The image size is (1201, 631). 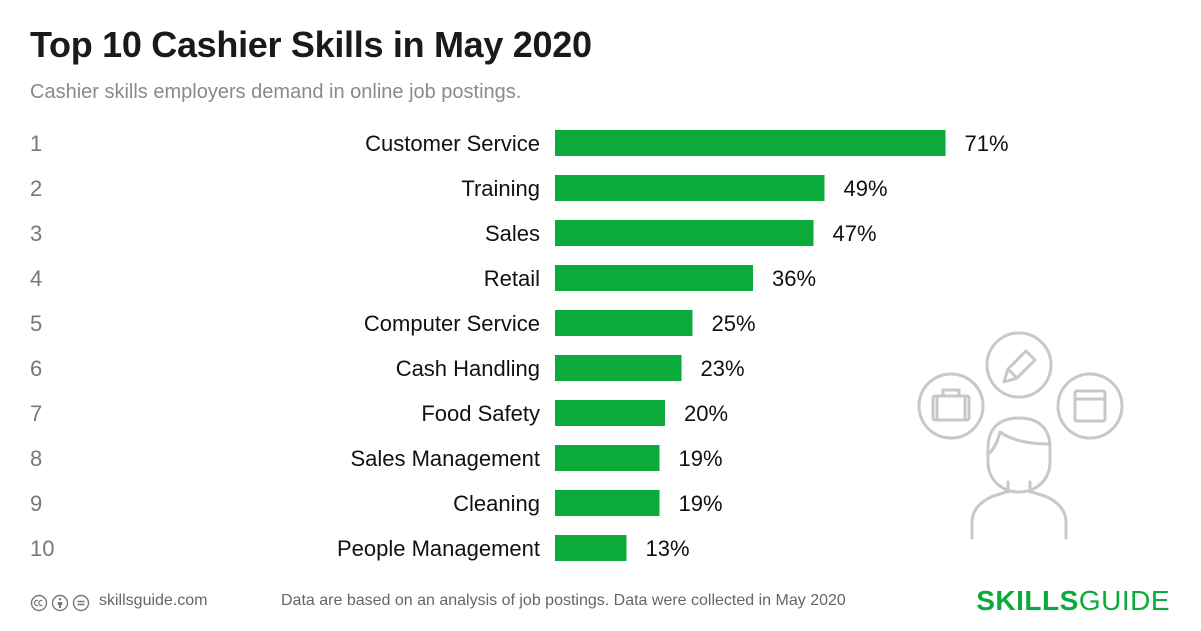 I want to click on browser-window-icon, so click(x=1090, y=406).